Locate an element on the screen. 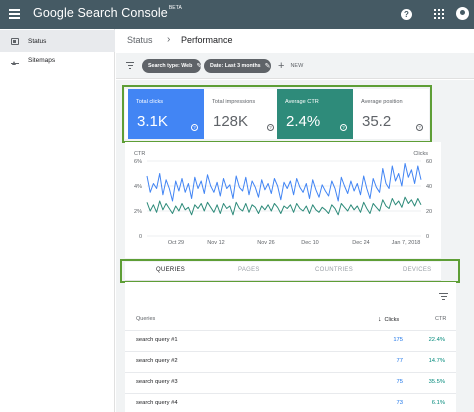  series-line-ctr is located at coordinates (284, 206).